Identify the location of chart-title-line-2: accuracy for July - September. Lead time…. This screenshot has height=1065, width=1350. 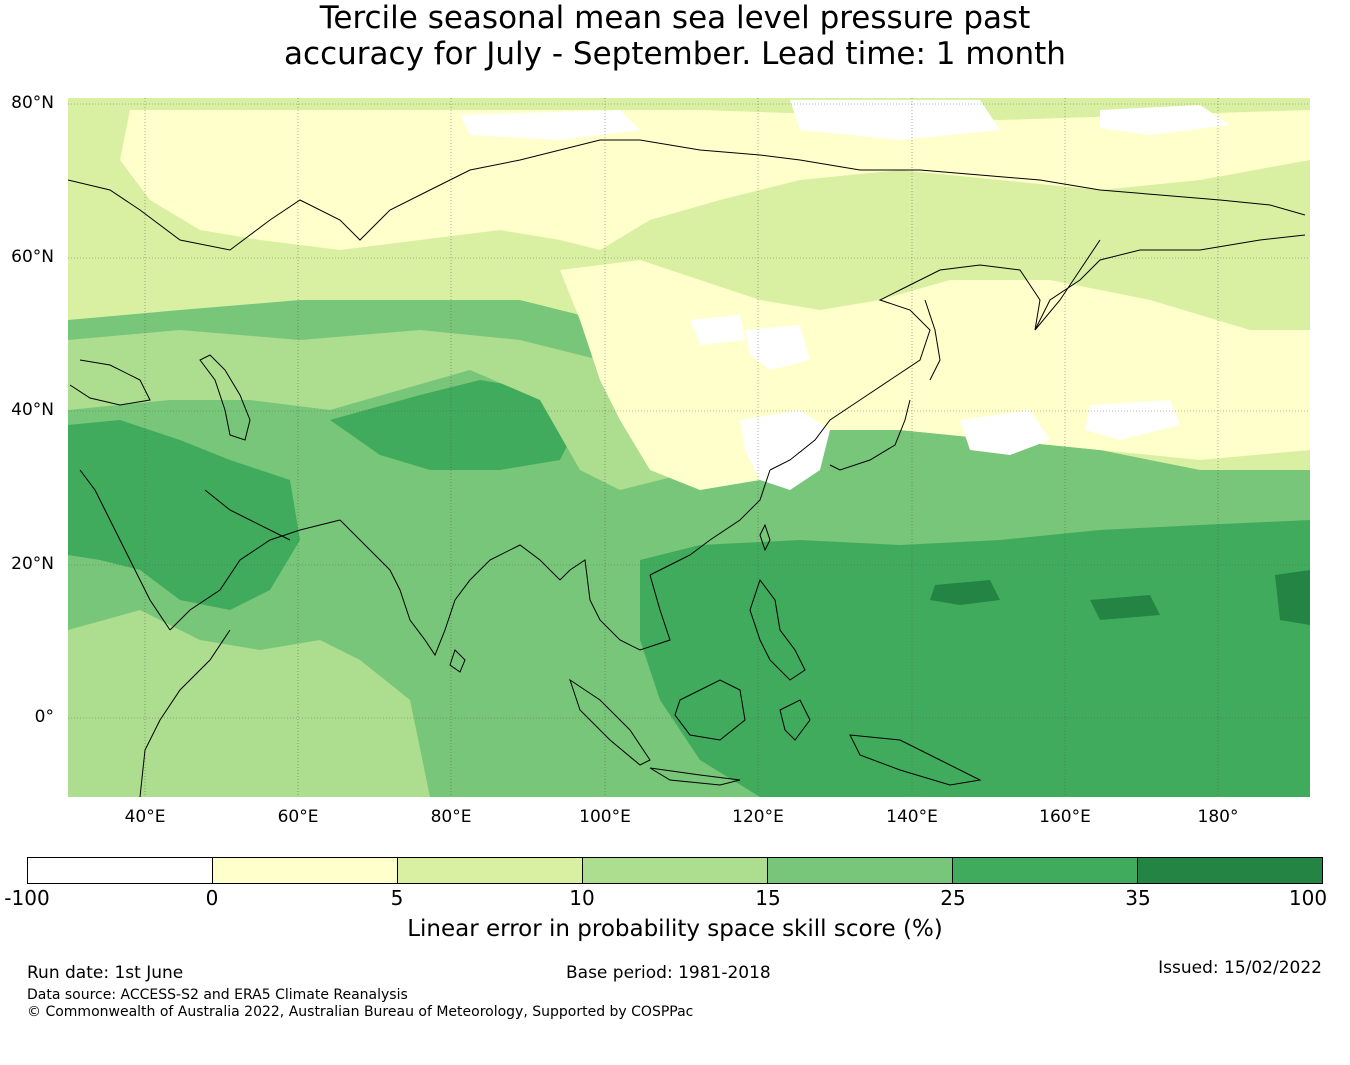
(675, 54).